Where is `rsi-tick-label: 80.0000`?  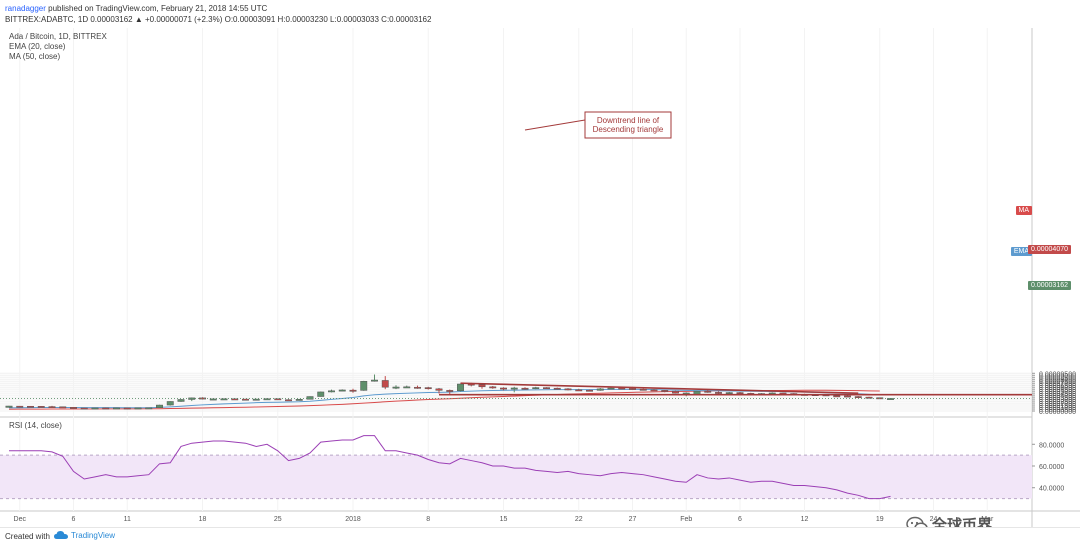
rsi-tick-label: 80.0000 is located at coordinates (1051, 445).